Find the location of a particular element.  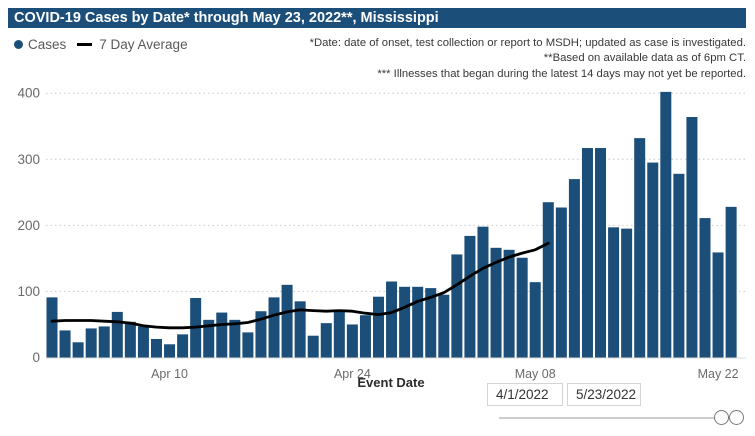

legend: Cases 7 Day Average is located at coordinates (101, 44).